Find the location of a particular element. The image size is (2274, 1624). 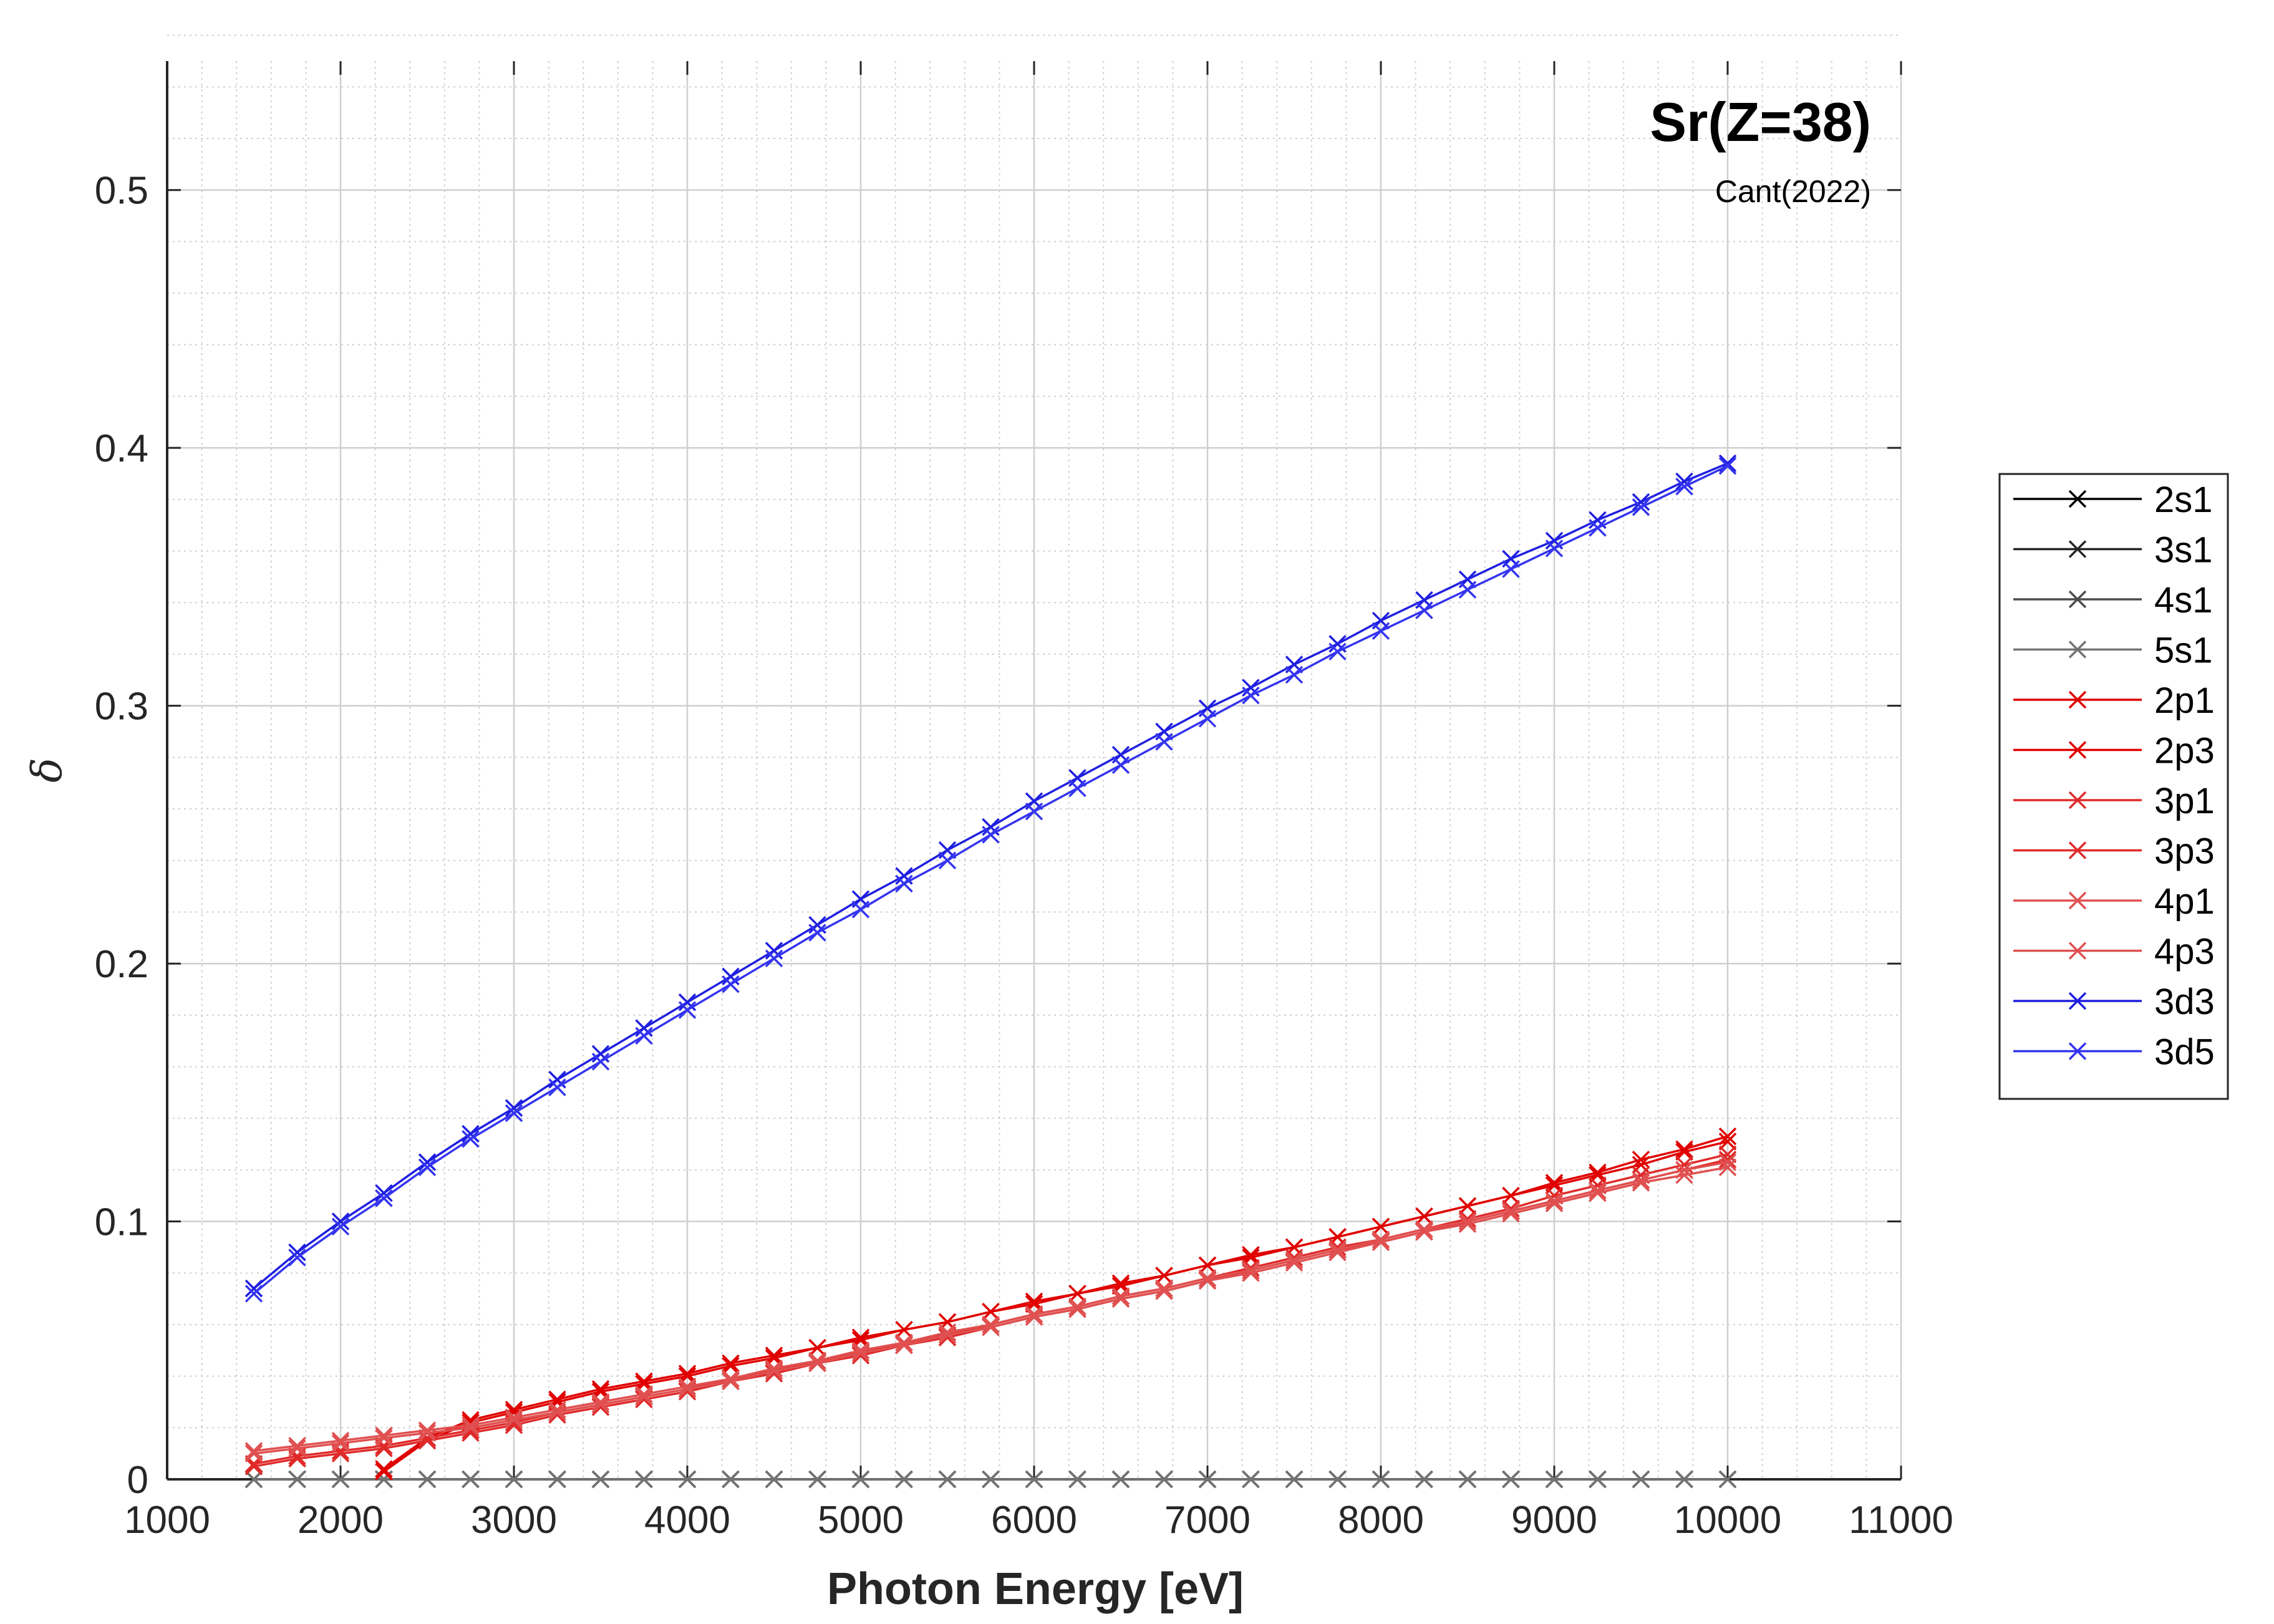

y-tick-label: 0.4 is located at coordinates (121, 448).